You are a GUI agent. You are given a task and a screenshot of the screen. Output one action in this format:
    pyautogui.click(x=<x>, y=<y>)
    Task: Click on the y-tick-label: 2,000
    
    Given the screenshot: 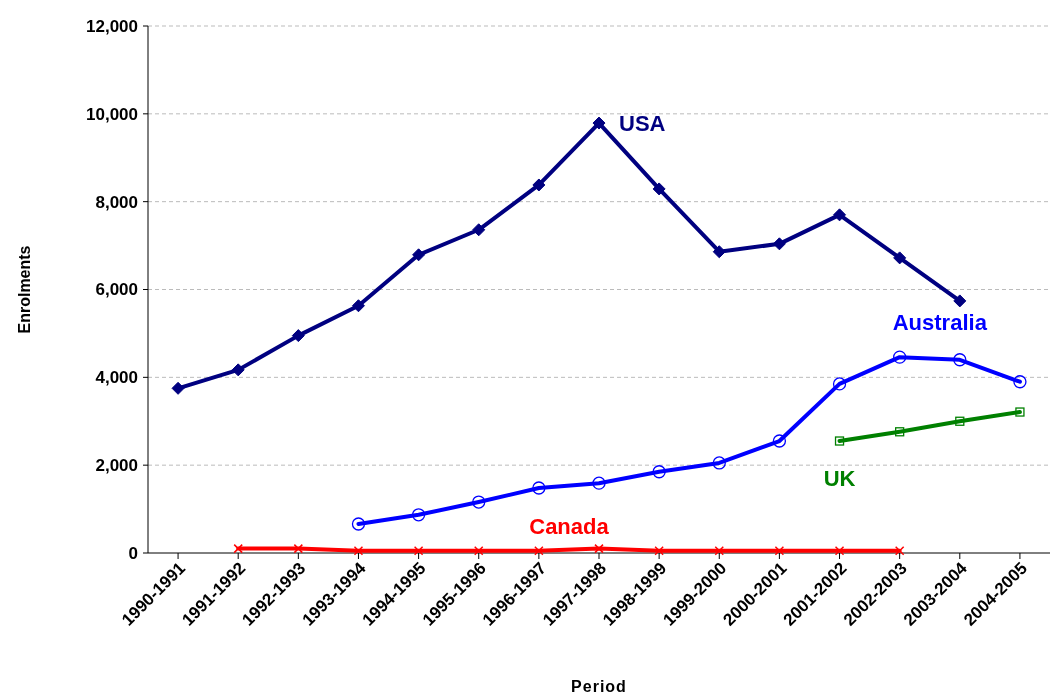 What is the action you would take?
    pyautogui.click(x=116, y=466)
    